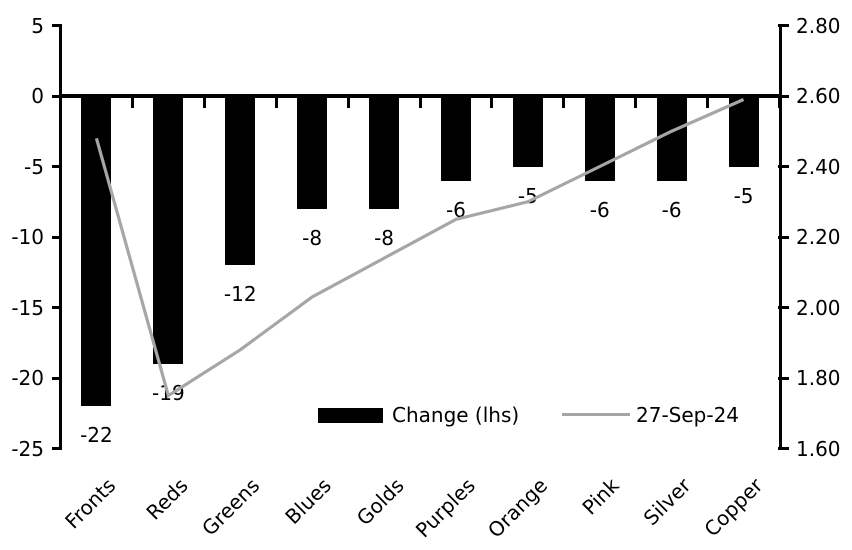  I want to click on bar-label-silver: -6, so click(671, 209).